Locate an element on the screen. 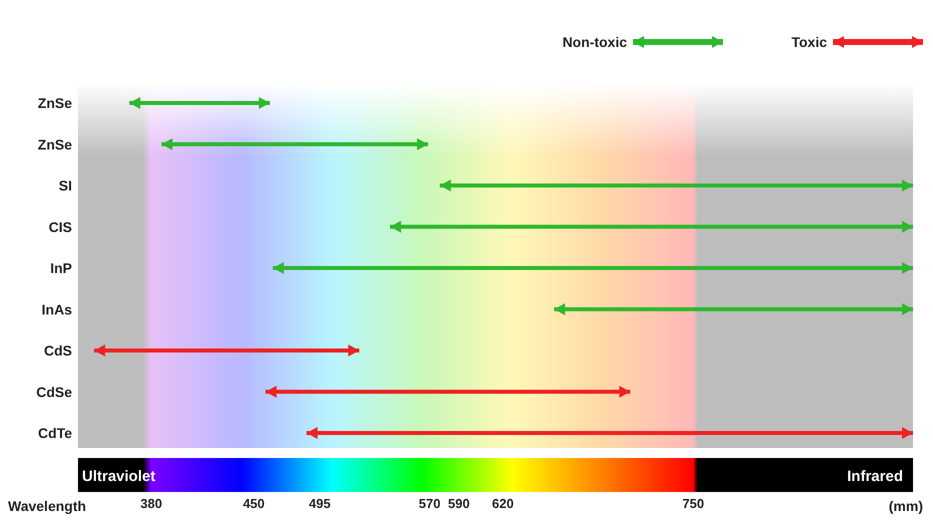 This screenshot has height=524, width=933. x-tick-label: 620 is located at coordinates (503, 504).